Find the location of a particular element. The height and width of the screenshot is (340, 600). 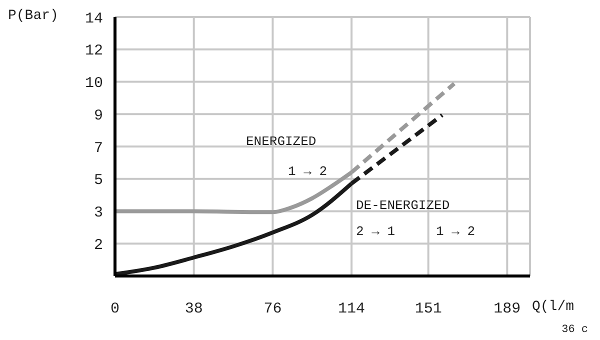

y-tick-label: 2 is located at coordinates (98, 245).